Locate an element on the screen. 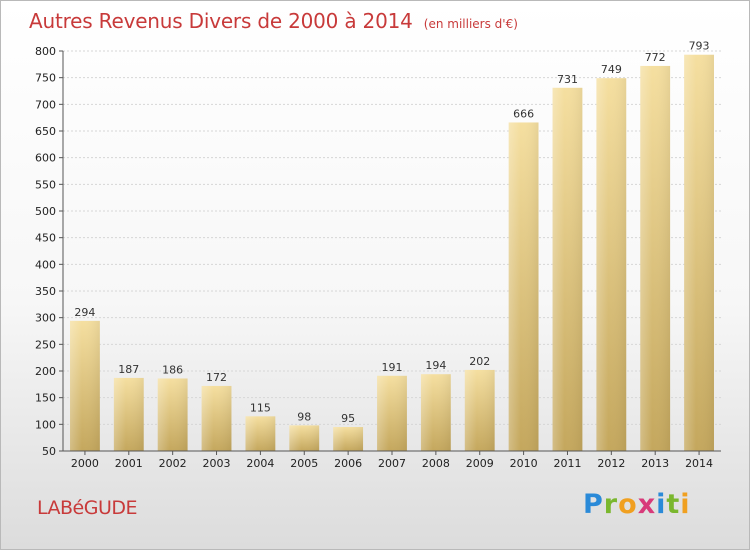 This screenshot has height=550, width=750. bar-value-label: 194 is located at coordinates (435, 365).